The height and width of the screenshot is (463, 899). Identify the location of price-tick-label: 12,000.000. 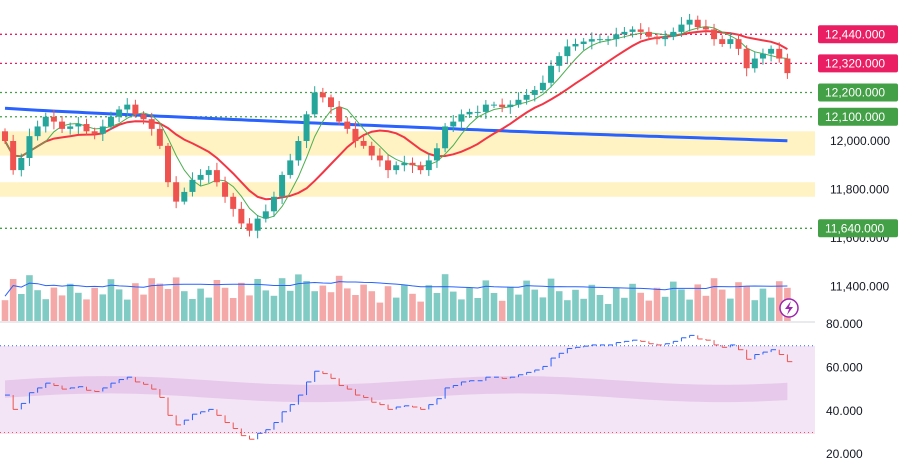
(860, 141).